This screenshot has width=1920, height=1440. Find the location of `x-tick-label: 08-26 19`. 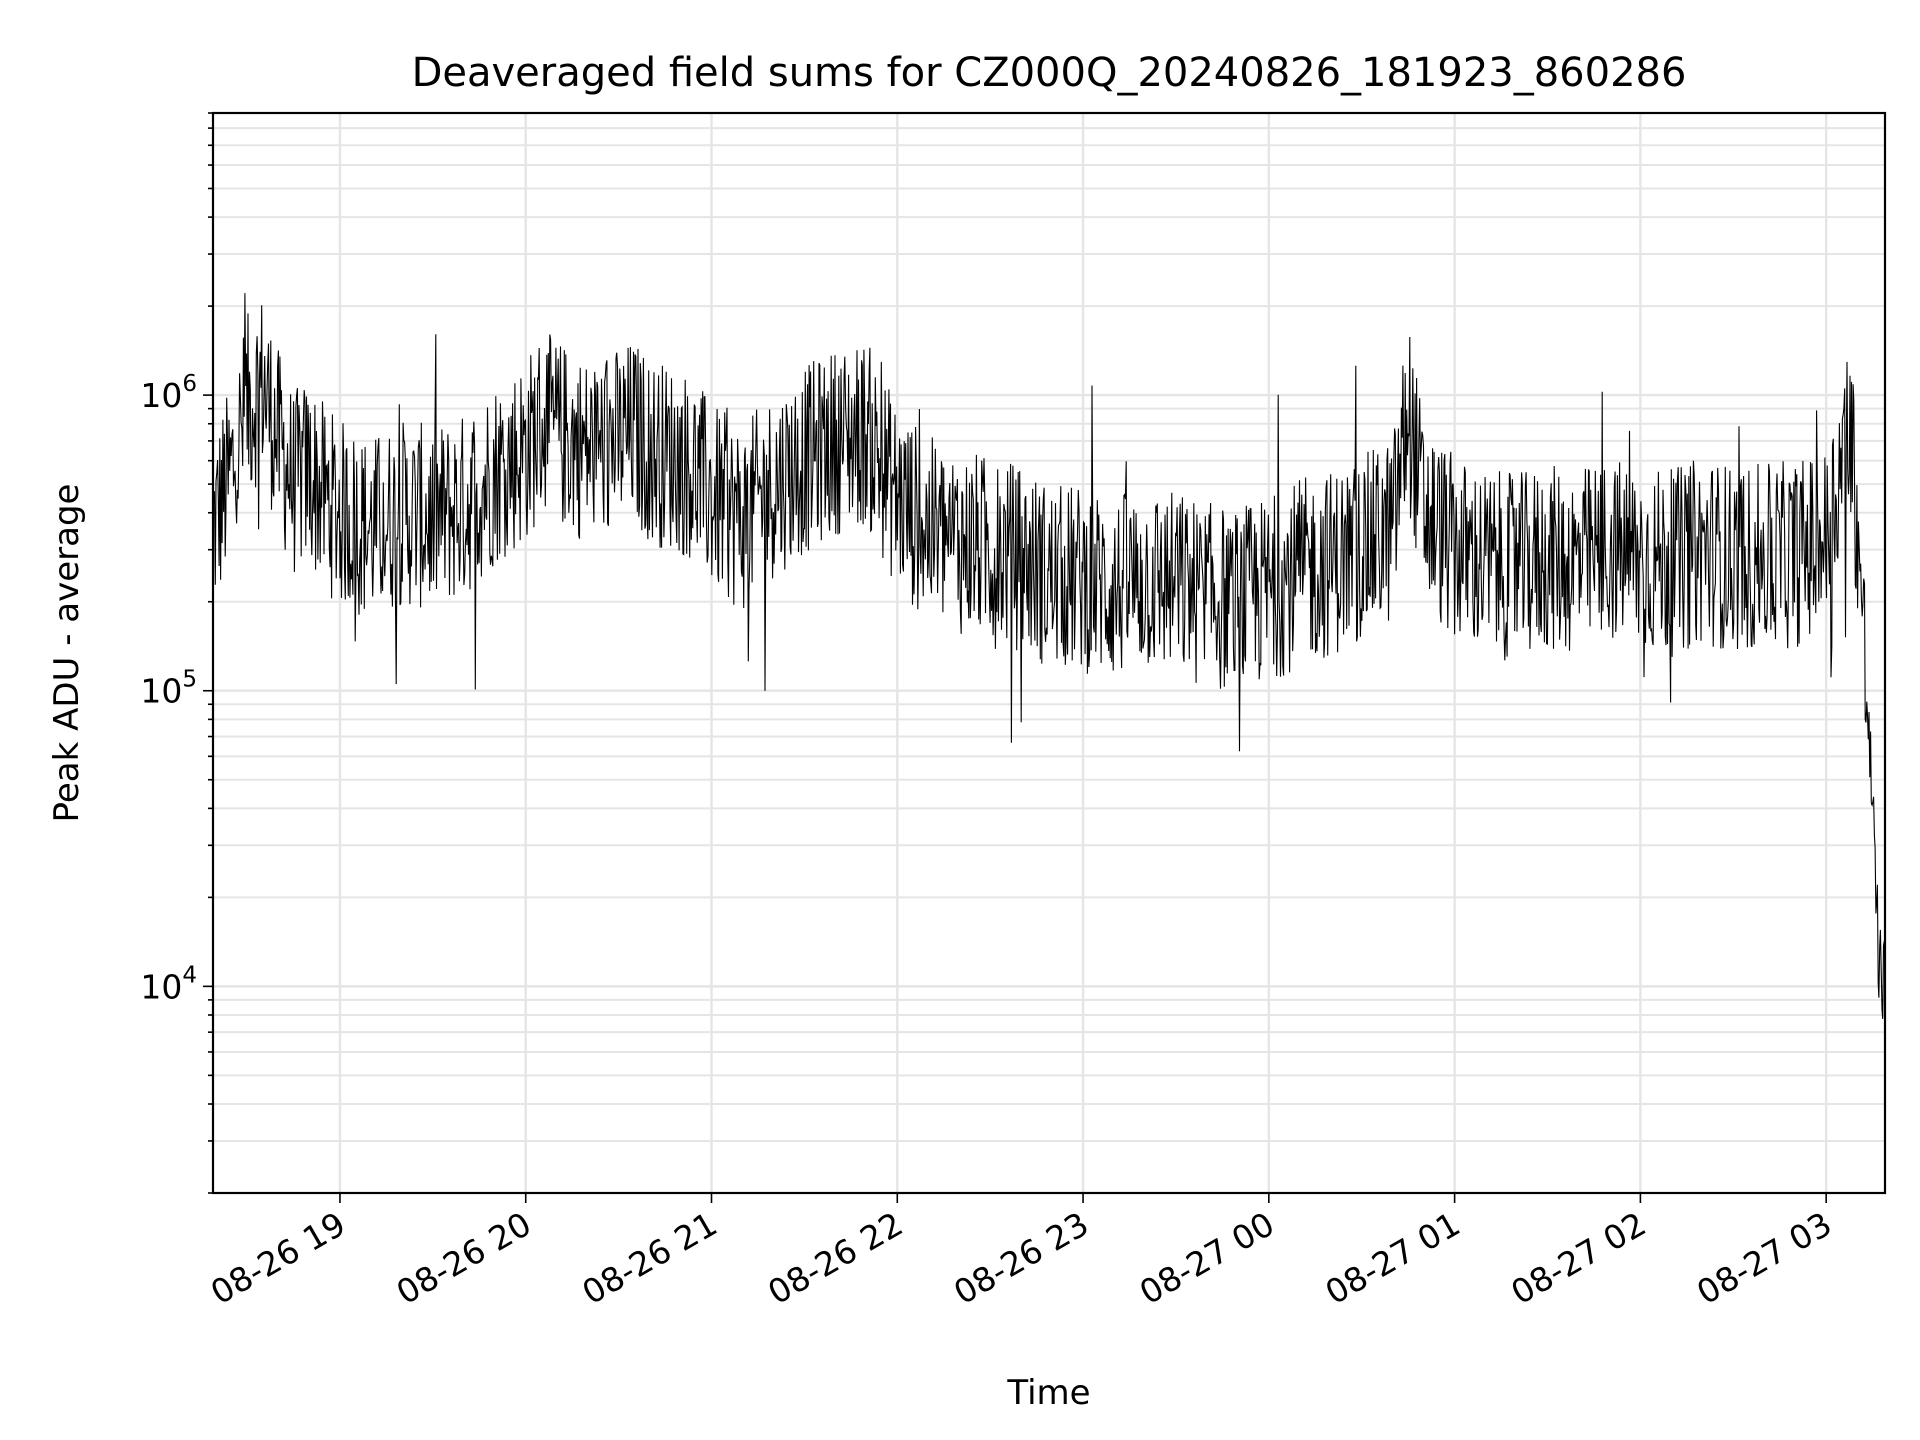

x-tick-label: 08-26 19 is located at coordinates (278, 1258).